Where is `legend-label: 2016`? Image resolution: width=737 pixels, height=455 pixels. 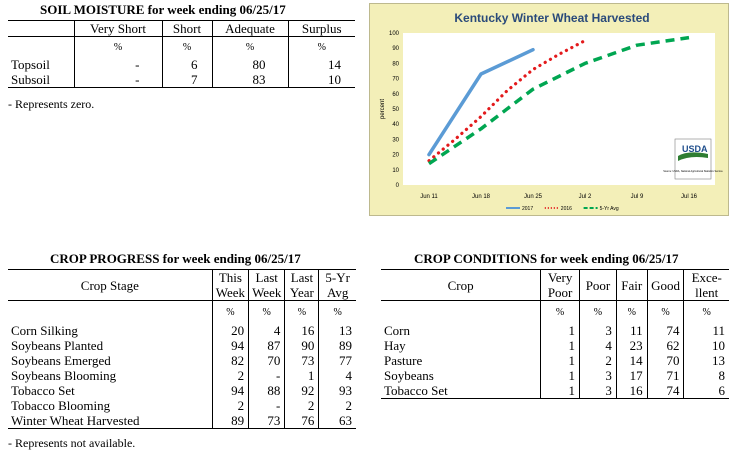
legend-label: 2016 is located at coordinates (566, 209).